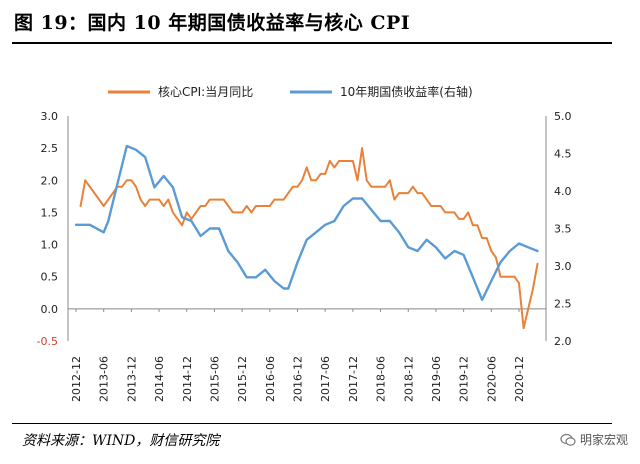 The width and height of the screenshot is (640, 464). Describe the element at coordinates (50, 116) in the screenshot. I see `y-left-tick-label: 3.0` at that location.